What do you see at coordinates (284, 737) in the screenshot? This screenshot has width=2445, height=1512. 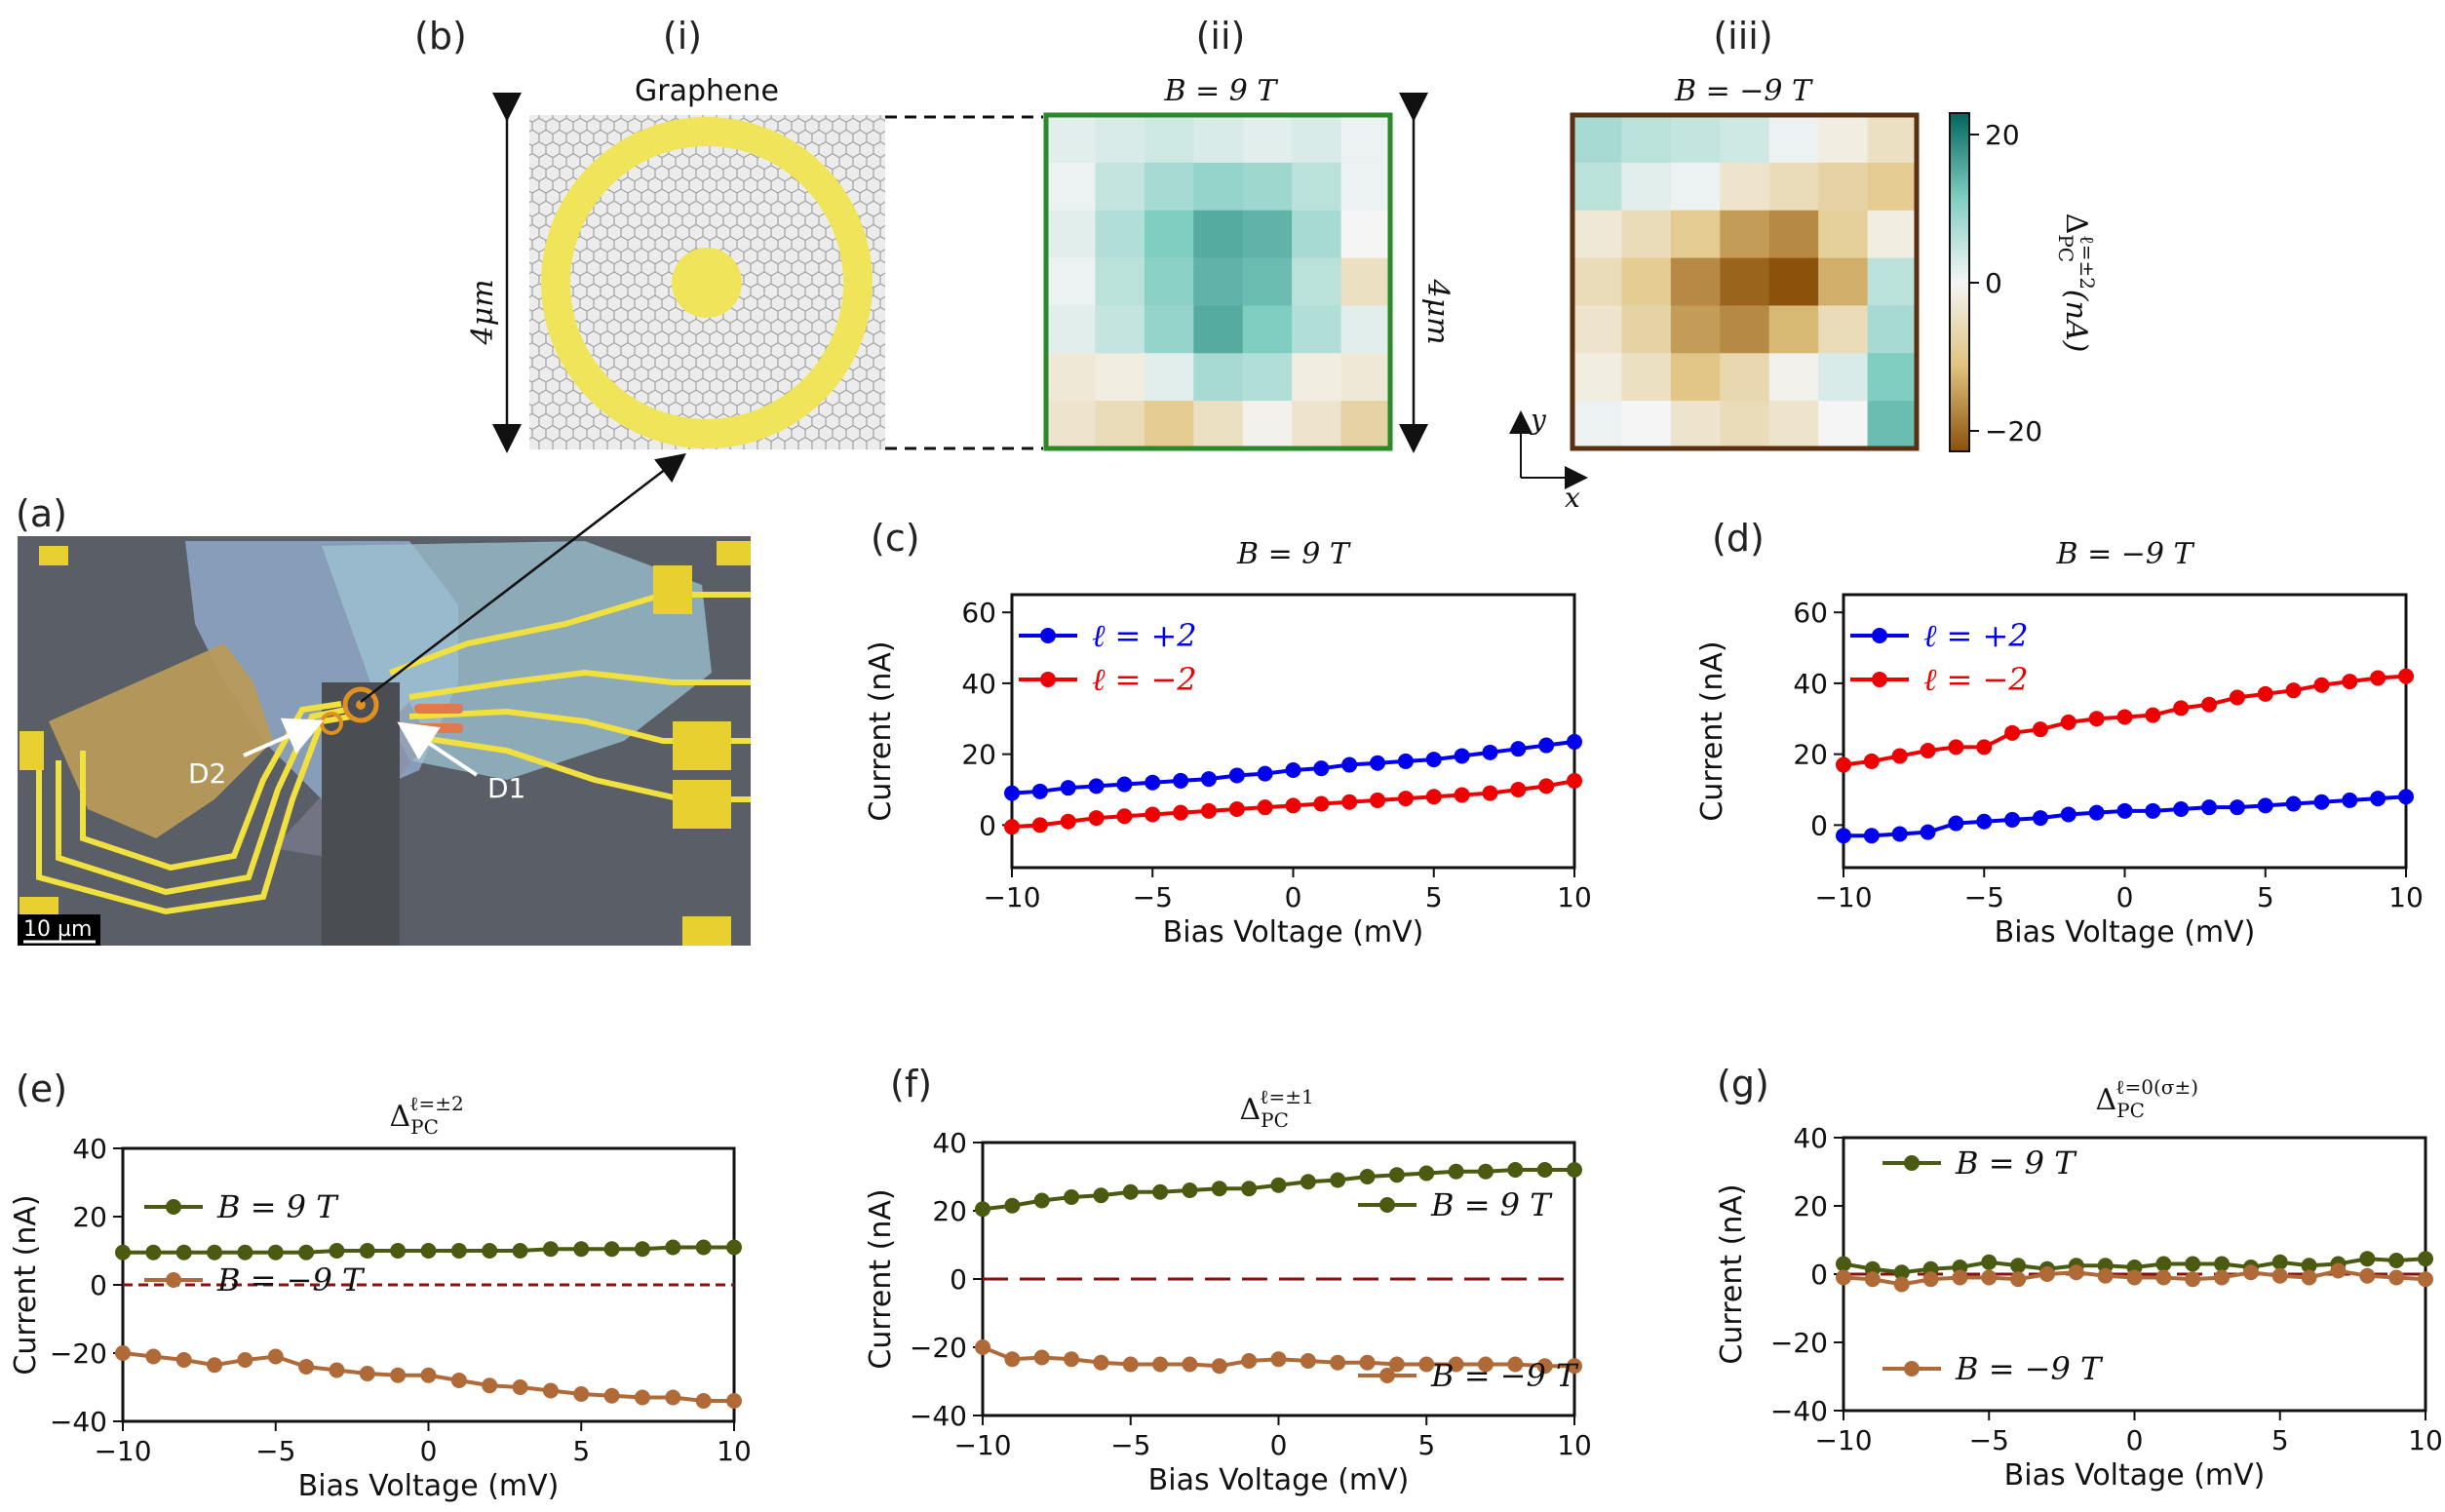 I see `d2-arrow` at bounding box center [284, 737].